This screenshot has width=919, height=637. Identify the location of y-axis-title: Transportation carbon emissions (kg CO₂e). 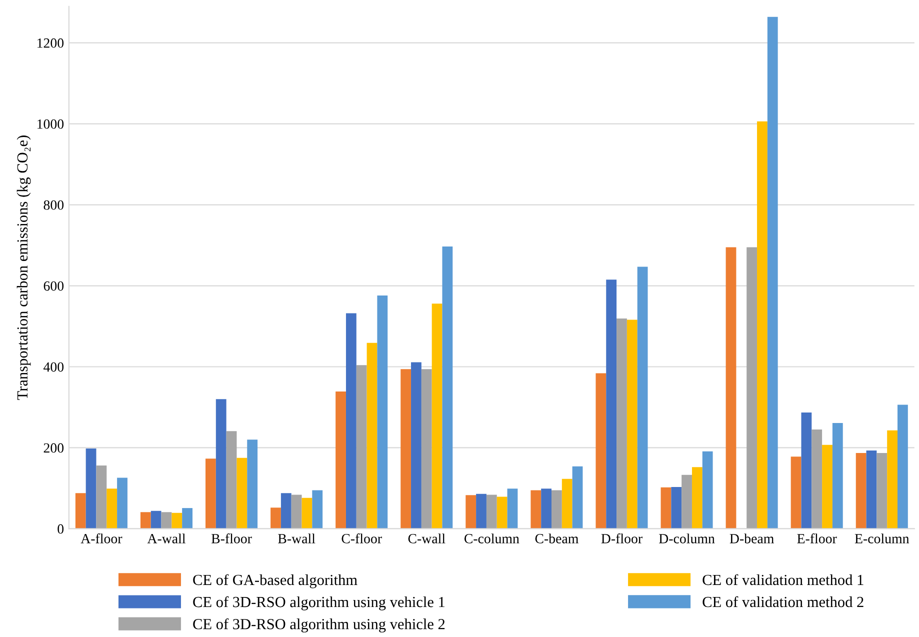
(23, 268).